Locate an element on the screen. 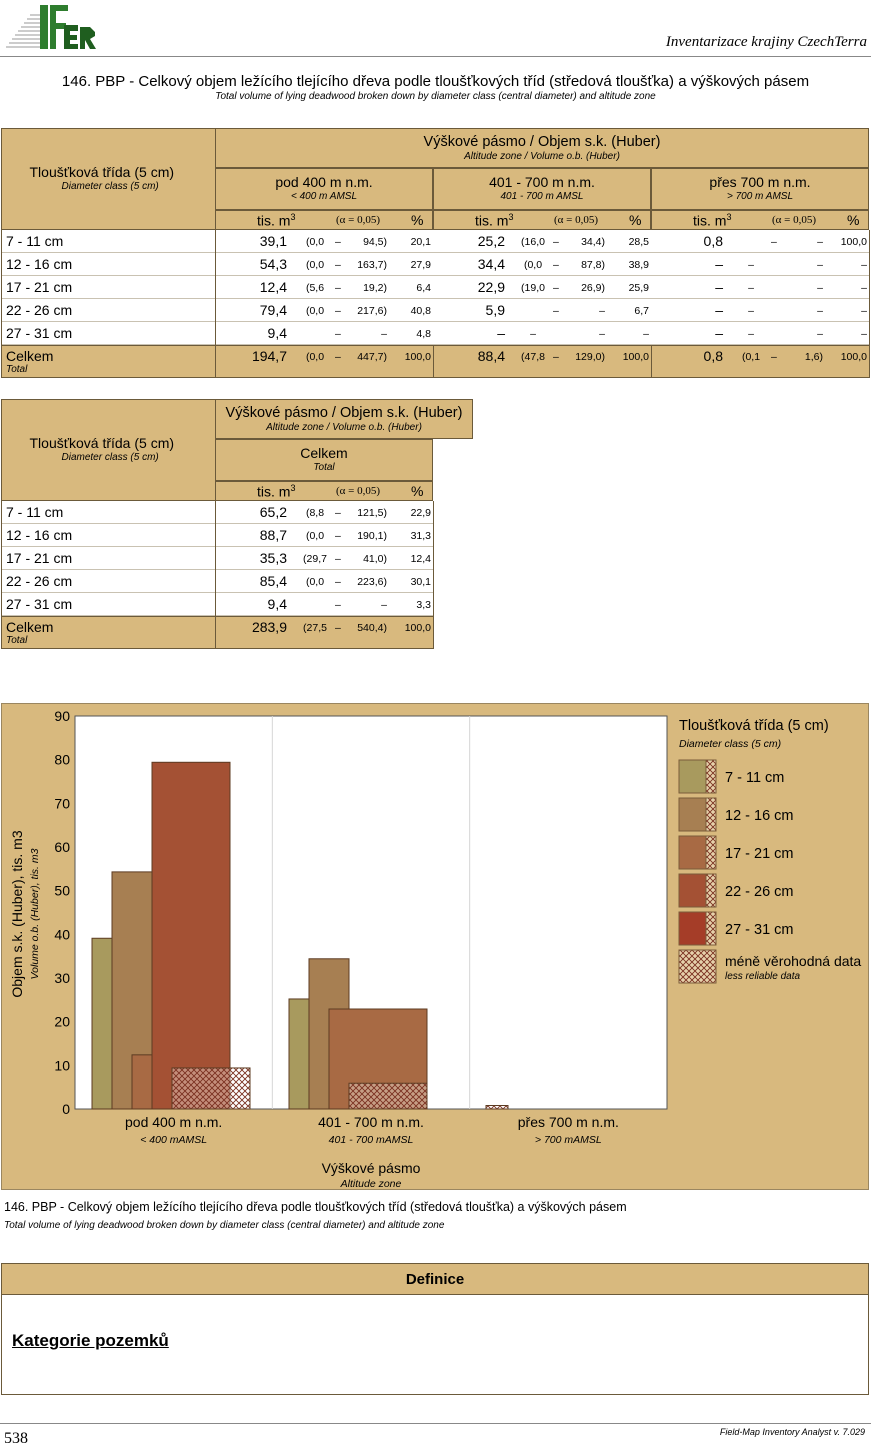 This screenshot has width=871, height=1448. percent-value: 4,8 is located at coordinates (423, 334).